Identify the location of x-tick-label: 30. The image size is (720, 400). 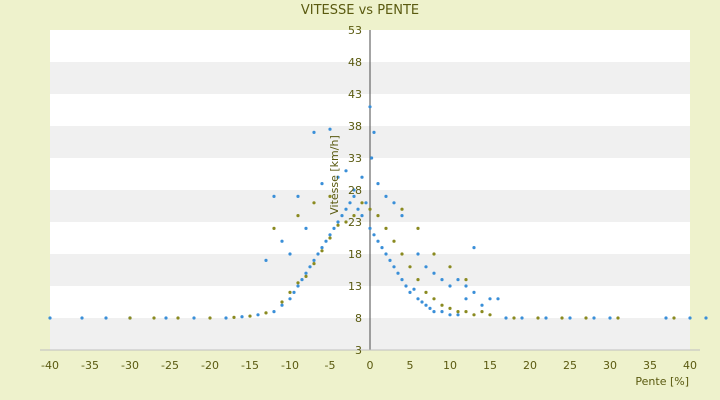
(610, 365).